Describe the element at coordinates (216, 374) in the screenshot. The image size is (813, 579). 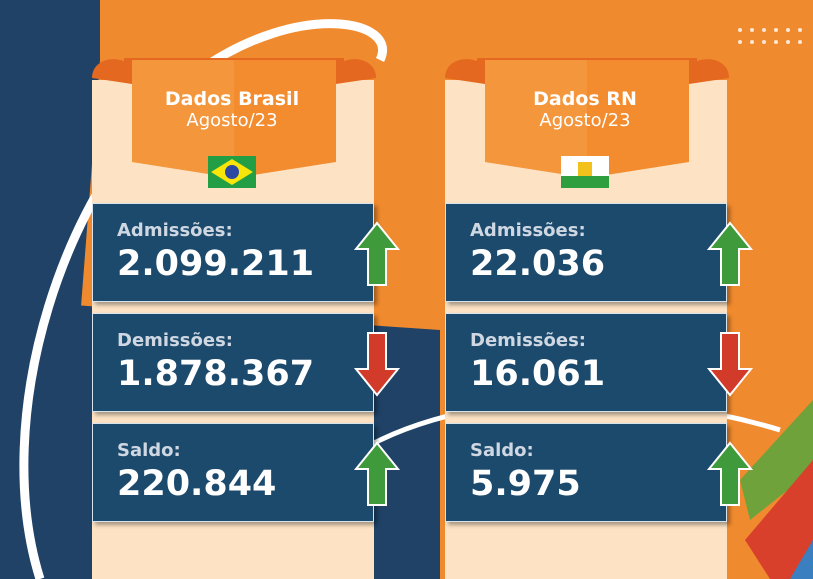
I see `stat-value: 1.878.367` at that location.